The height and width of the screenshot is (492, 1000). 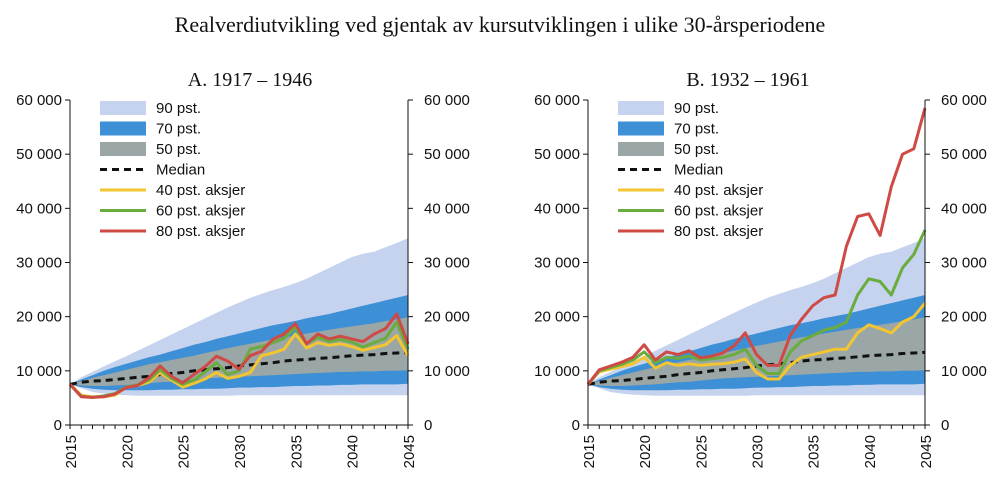 I want to click on panel1-xtick-label: 2040, so click(x=353, y=451).